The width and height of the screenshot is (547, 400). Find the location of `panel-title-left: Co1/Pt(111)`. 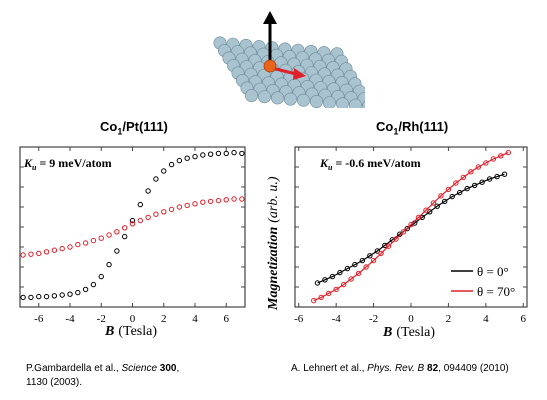

panel-title-left: Co1/Pt(111) is located at coordinates (134, 128).